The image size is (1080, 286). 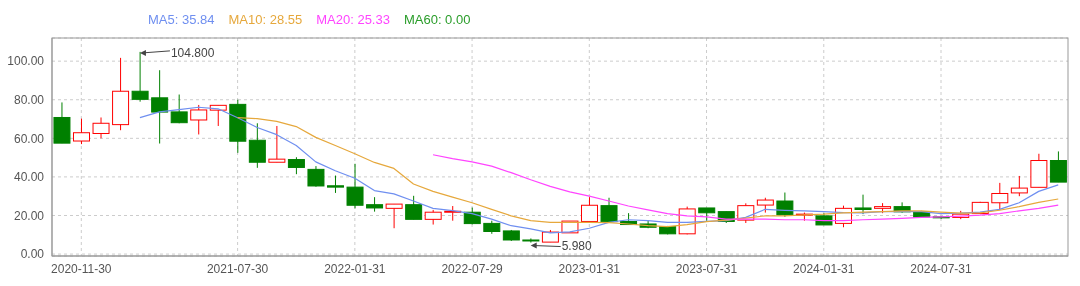 What do you see at coordinates (81, 268) in the screenshot?
I see `x-tick-label: 2020-11-30` at bounding box center [81, 268].